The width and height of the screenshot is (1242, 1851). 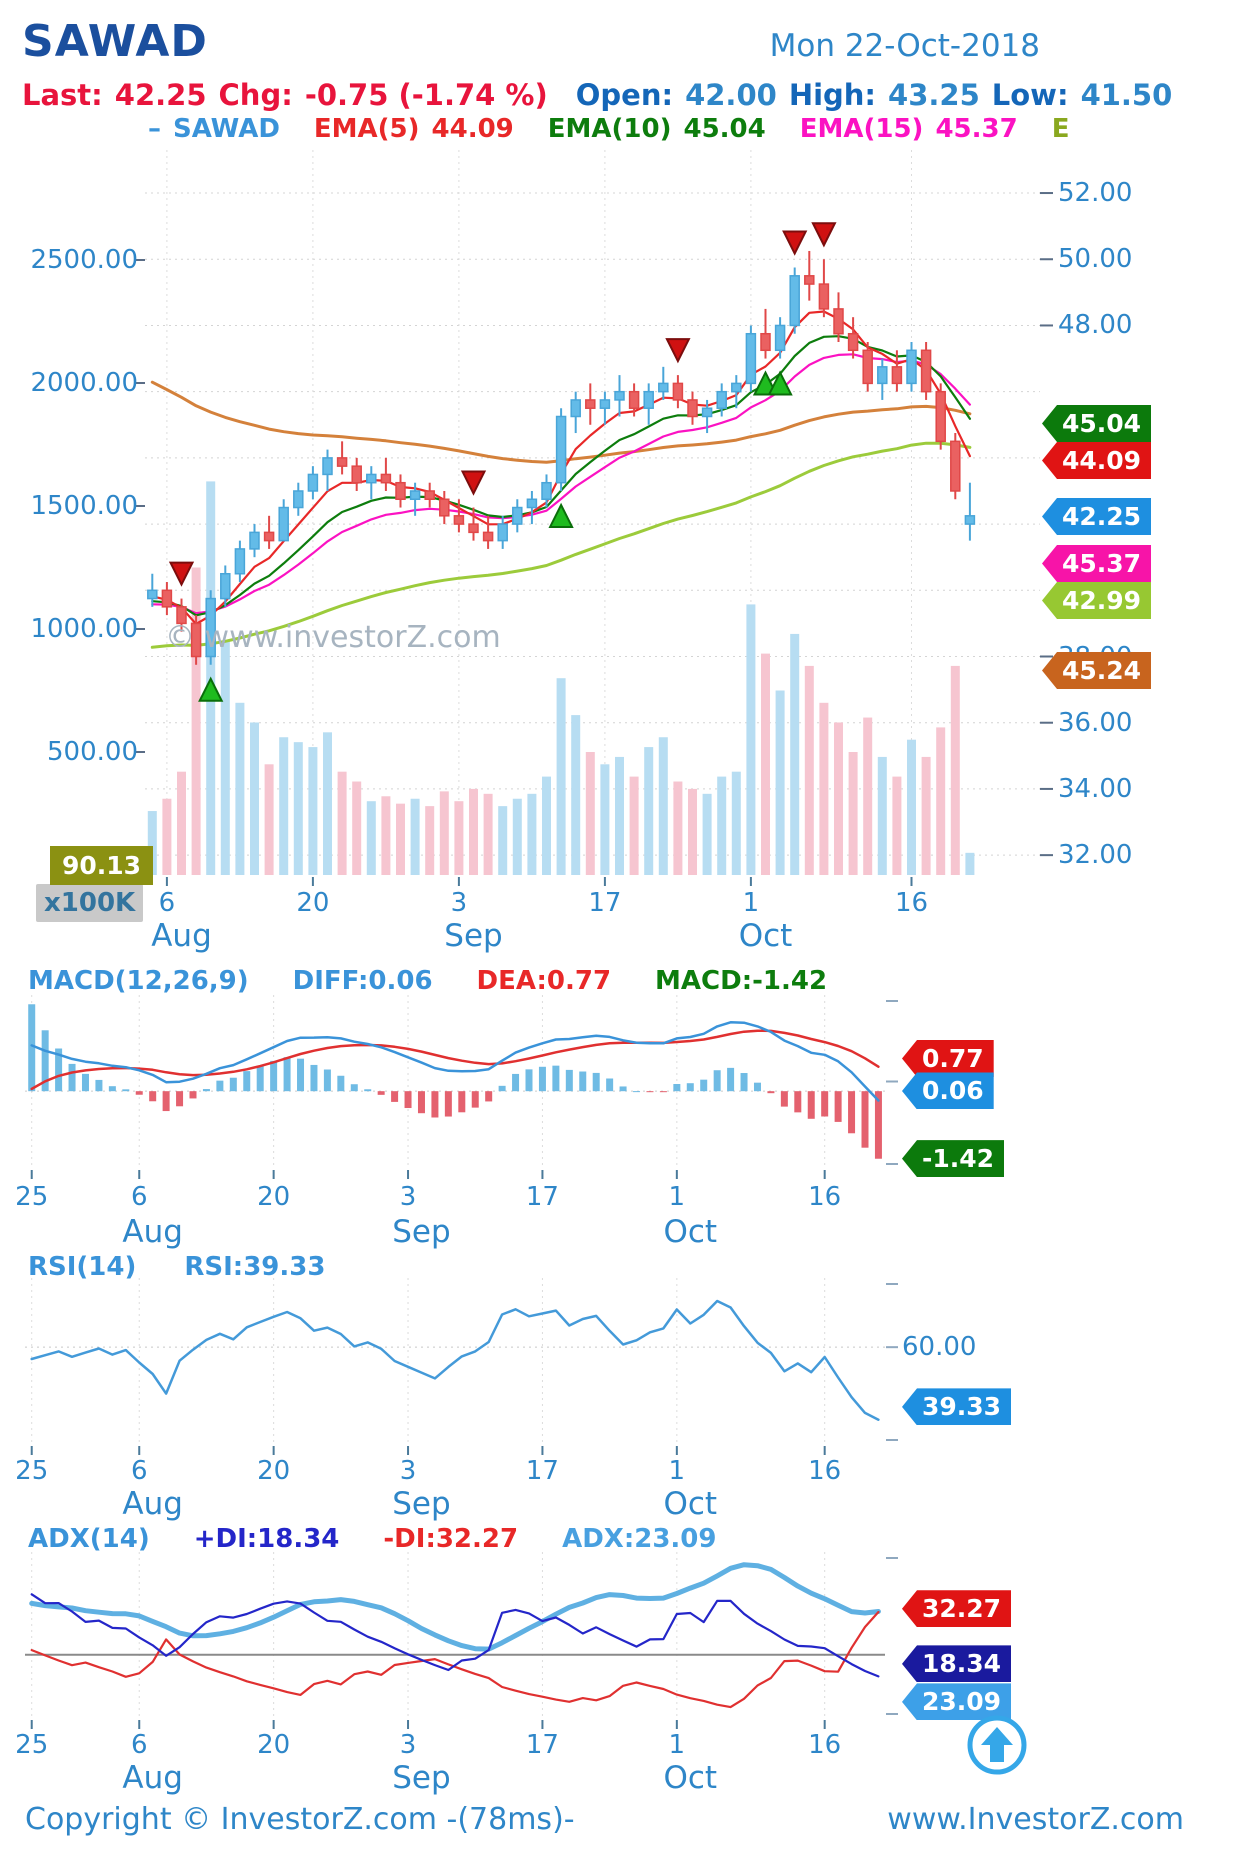 I want to click on high-value: 43.25, so click(x=934, y=95).